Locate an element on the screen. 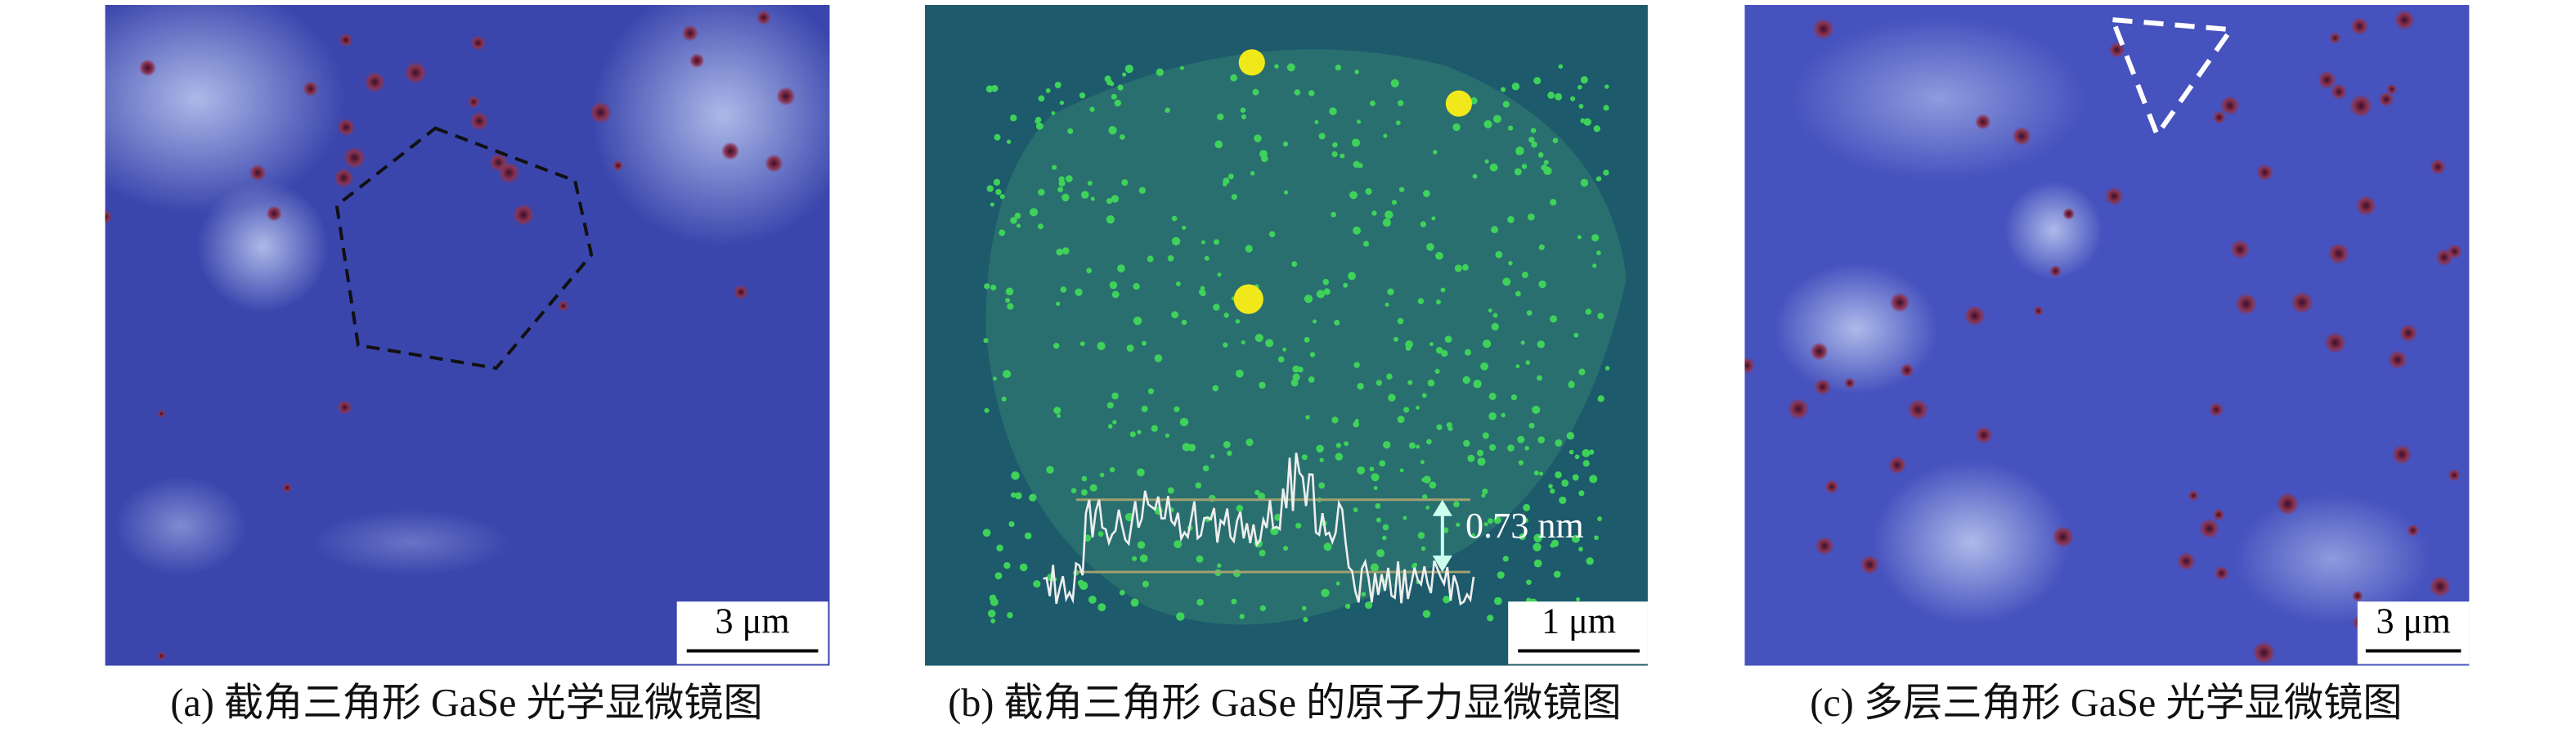  height-annotation: 0.73 nm is located at coordinates (1525, 526).